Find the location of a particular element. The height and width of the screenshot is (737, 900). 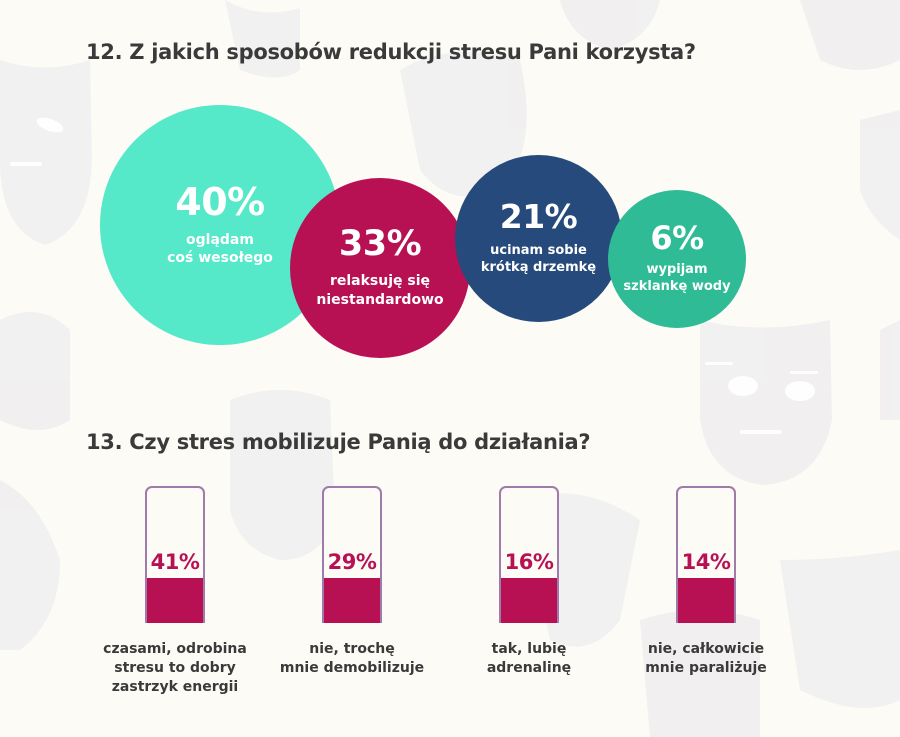

bar-label: nie, trochę mnie demobilizuje is located at coordinates (352, 658).